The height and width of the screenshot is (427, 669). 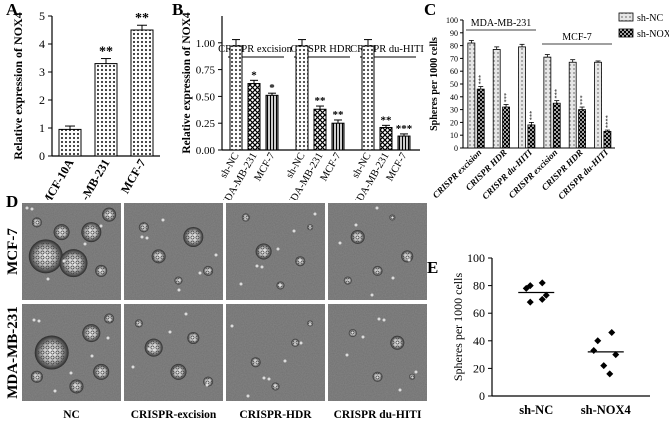 I want to click on c-y-tick-label: 90, so click(x=454, y=33).